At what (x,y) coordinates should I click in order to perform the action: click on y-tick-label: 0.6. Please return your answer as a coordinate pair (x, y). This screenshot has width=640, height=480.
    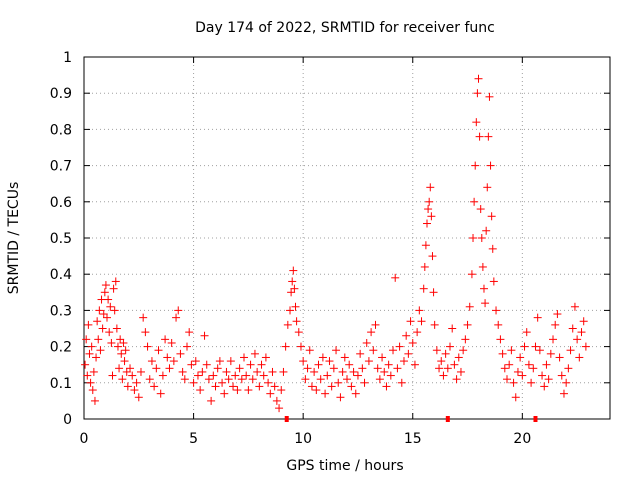
    Looking at the image, I should click on (61, 203).